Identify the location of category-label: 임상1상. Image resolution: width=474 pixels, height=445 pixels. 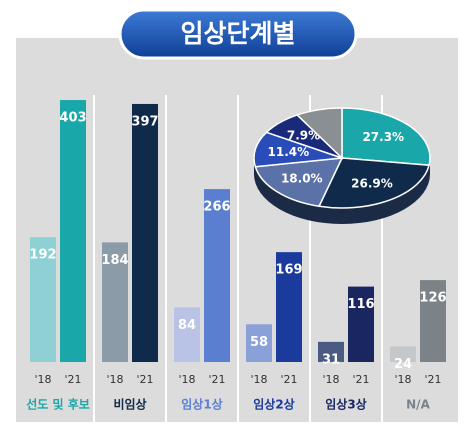
(201, 404).